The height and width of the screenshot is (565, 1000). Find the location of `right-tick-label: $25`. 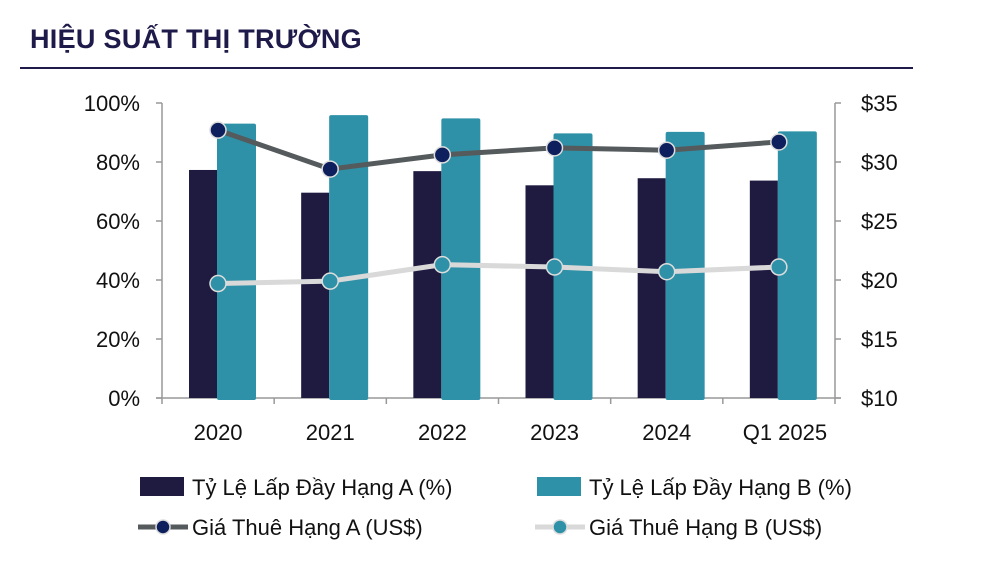

right-tick-label: $25 is located at coordinates (879, 221).